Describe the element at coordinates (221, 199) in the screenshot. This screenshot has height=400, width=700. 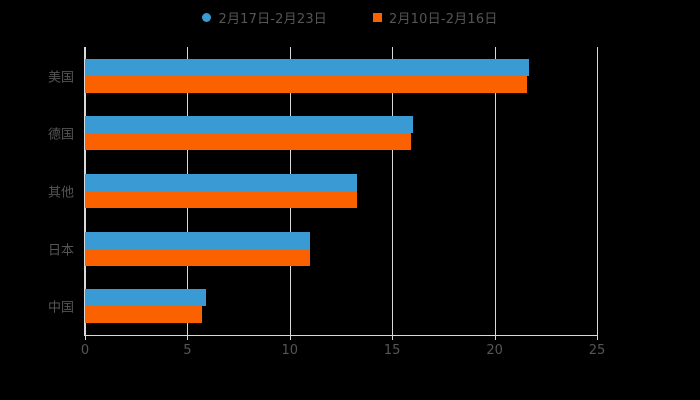
I see `bar-其他-series-1` at that location.